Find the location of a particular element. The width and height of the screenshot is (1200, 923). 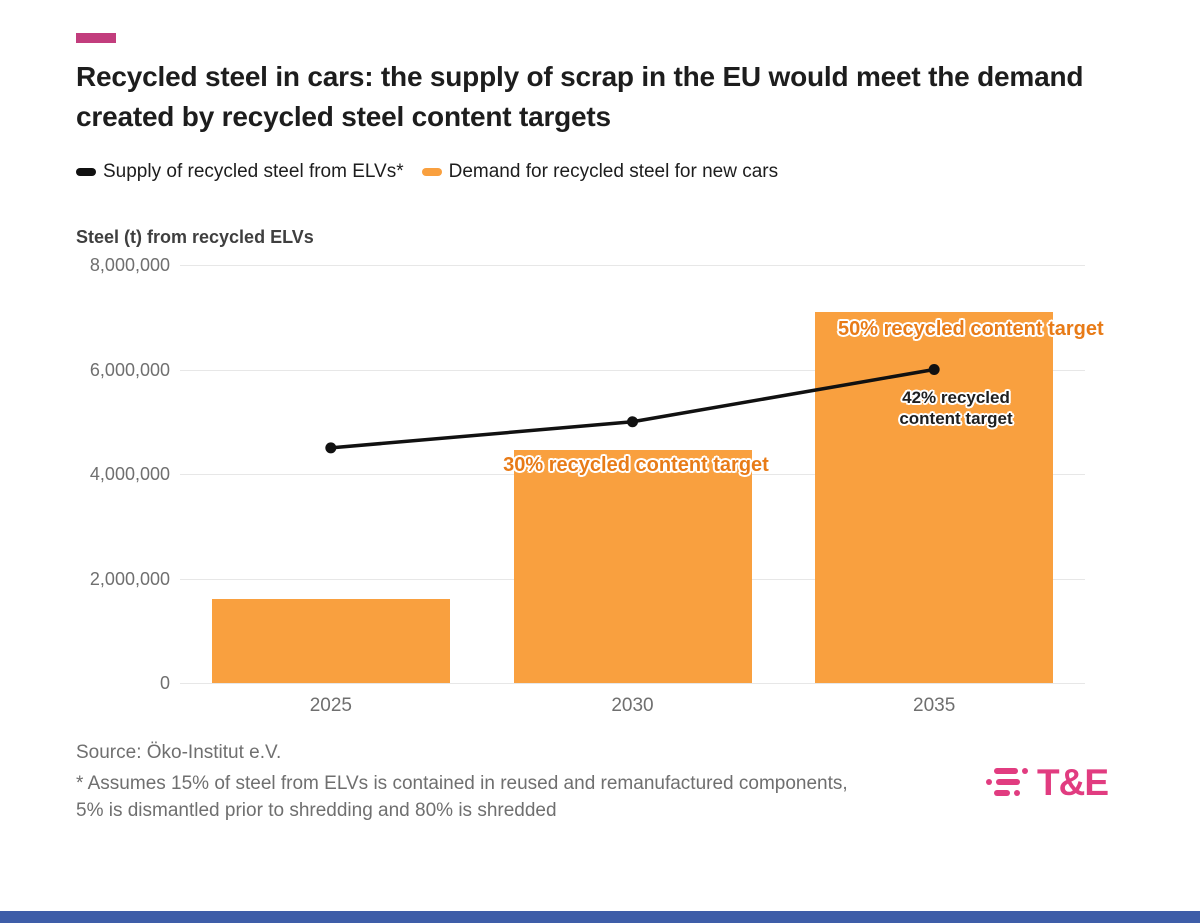

legend-item-demand: Demand for recycled steel for new cars is located at coordinates (600, 172).